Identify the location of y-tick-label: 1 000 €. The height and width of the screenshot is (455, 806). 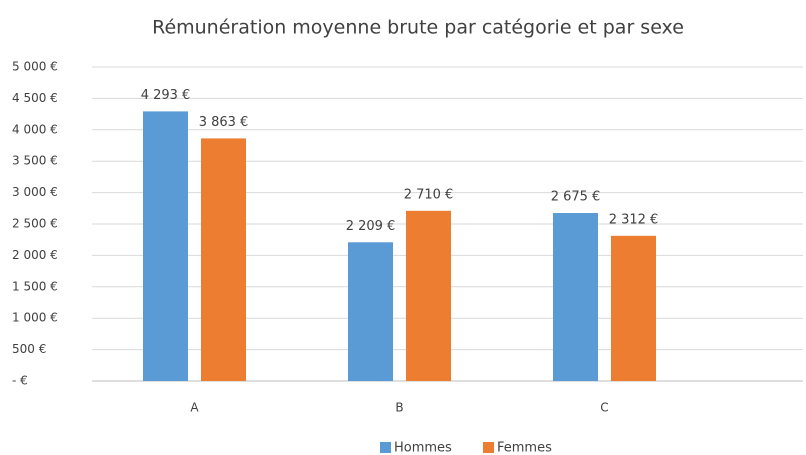
(35, 318).